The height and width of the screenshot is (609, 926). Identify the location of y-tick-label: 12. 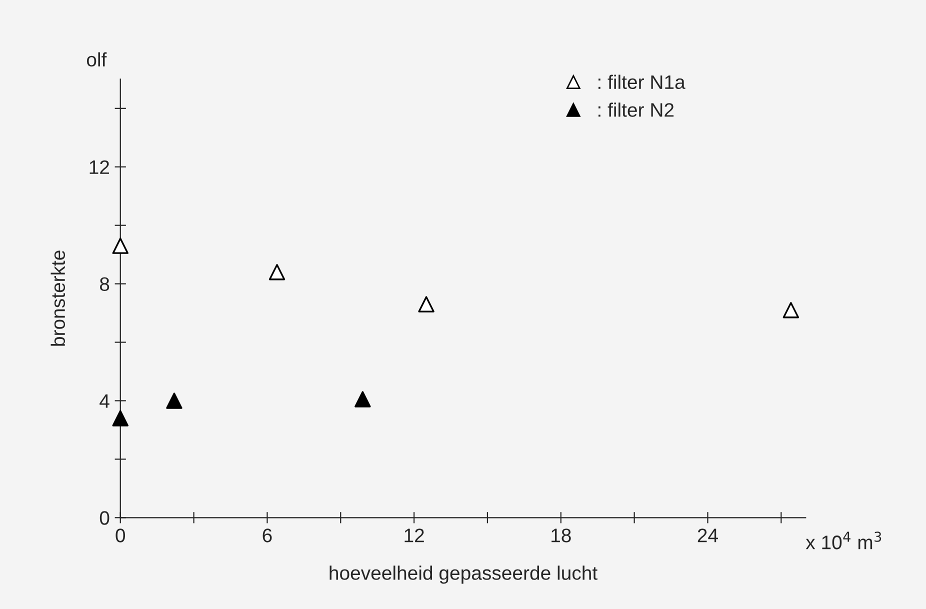
(99, 167).